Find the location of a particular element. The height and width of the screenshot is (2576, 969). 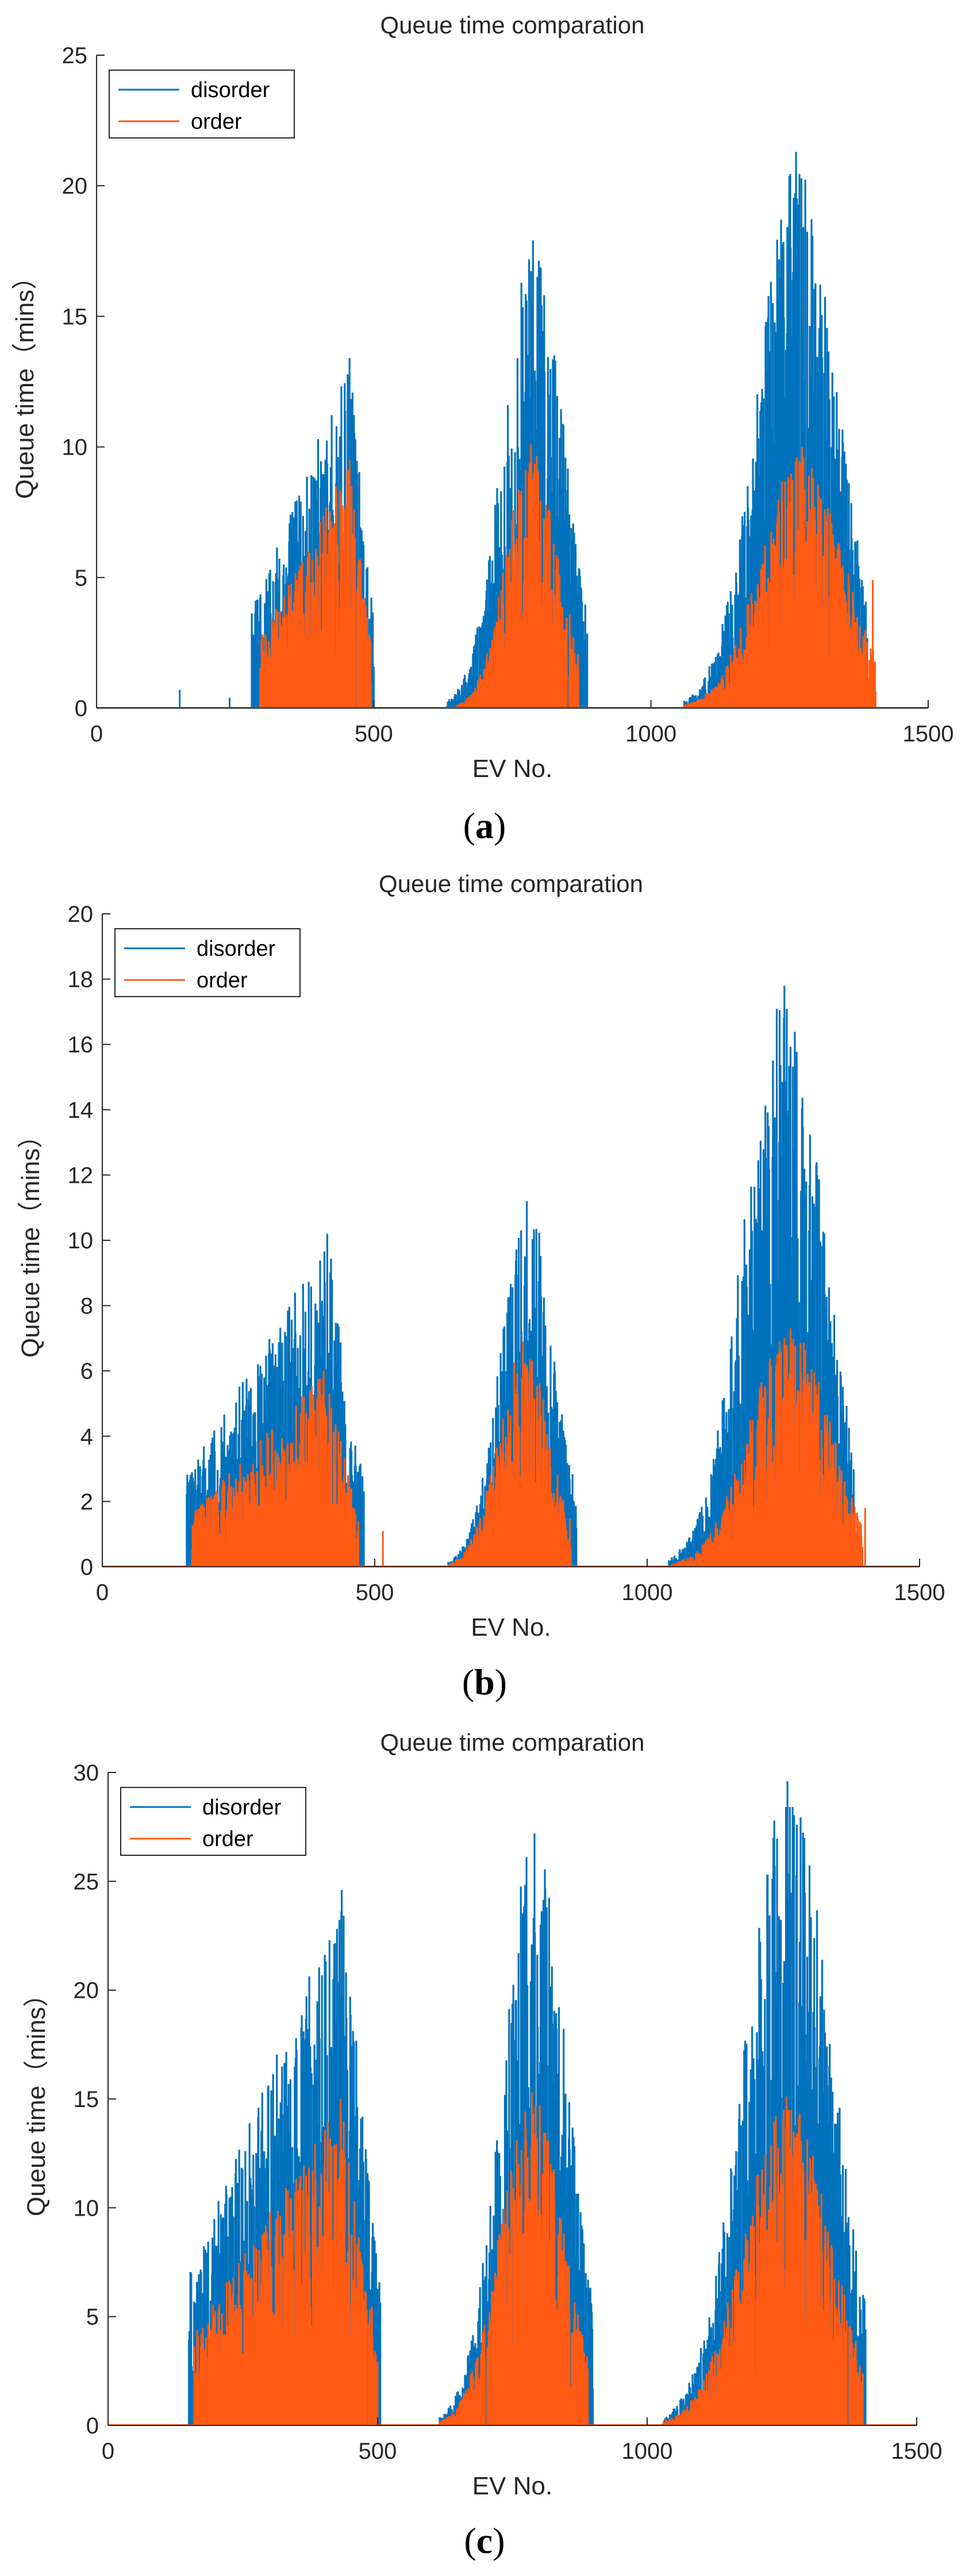

y-tick-label: 6 is located at coordinates (87, 1371).